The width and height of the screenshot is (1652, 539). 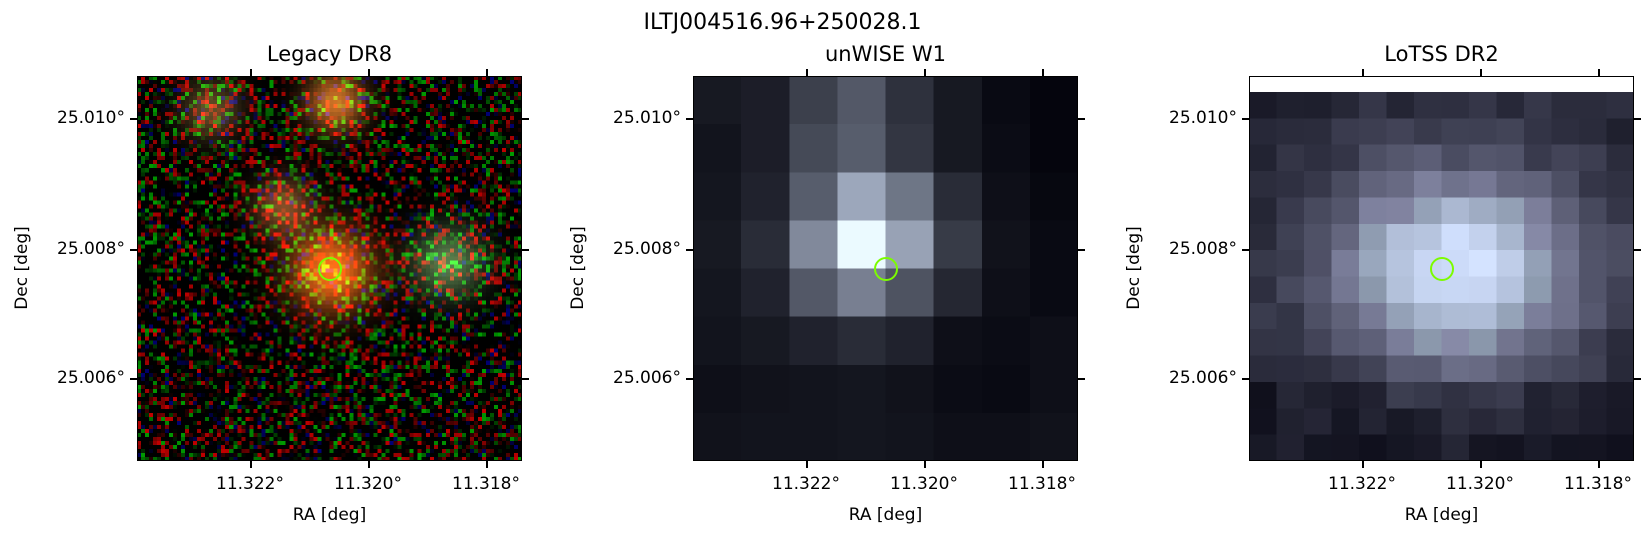 I want to click on panel-title: Legacy DR8, so click(x=329, y=54).